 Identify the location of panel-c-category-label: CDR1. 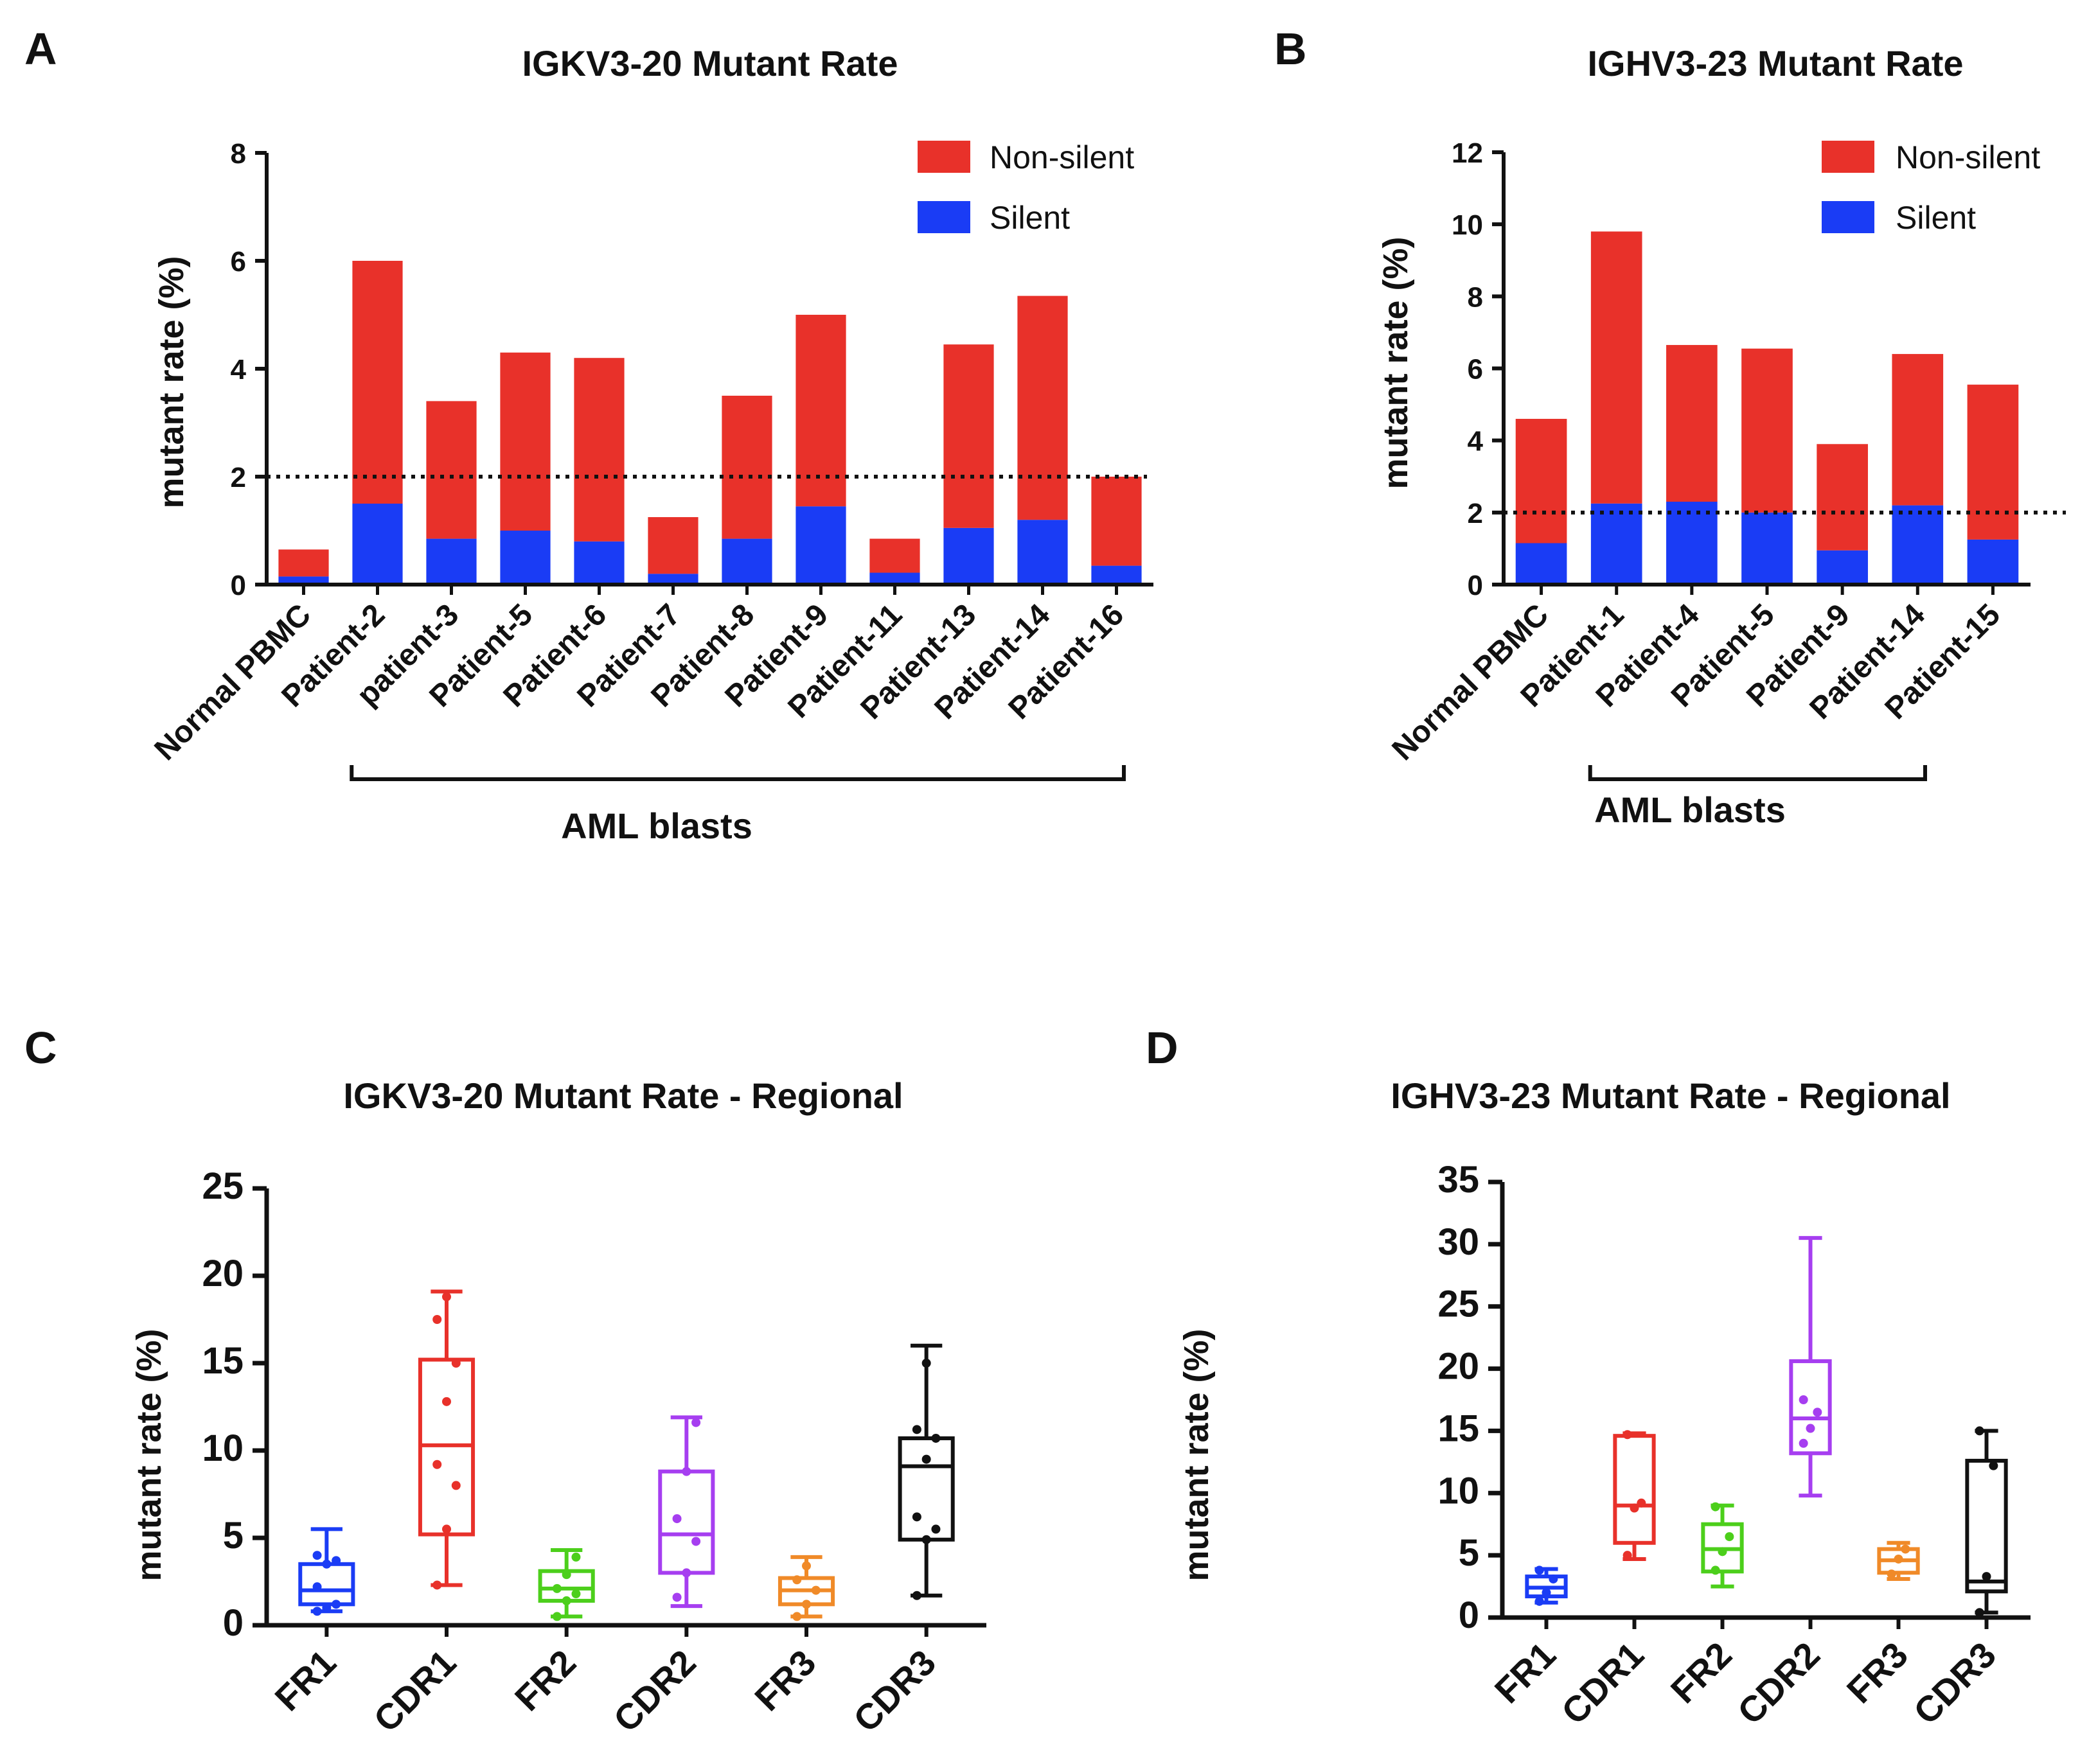
(414, 1691).